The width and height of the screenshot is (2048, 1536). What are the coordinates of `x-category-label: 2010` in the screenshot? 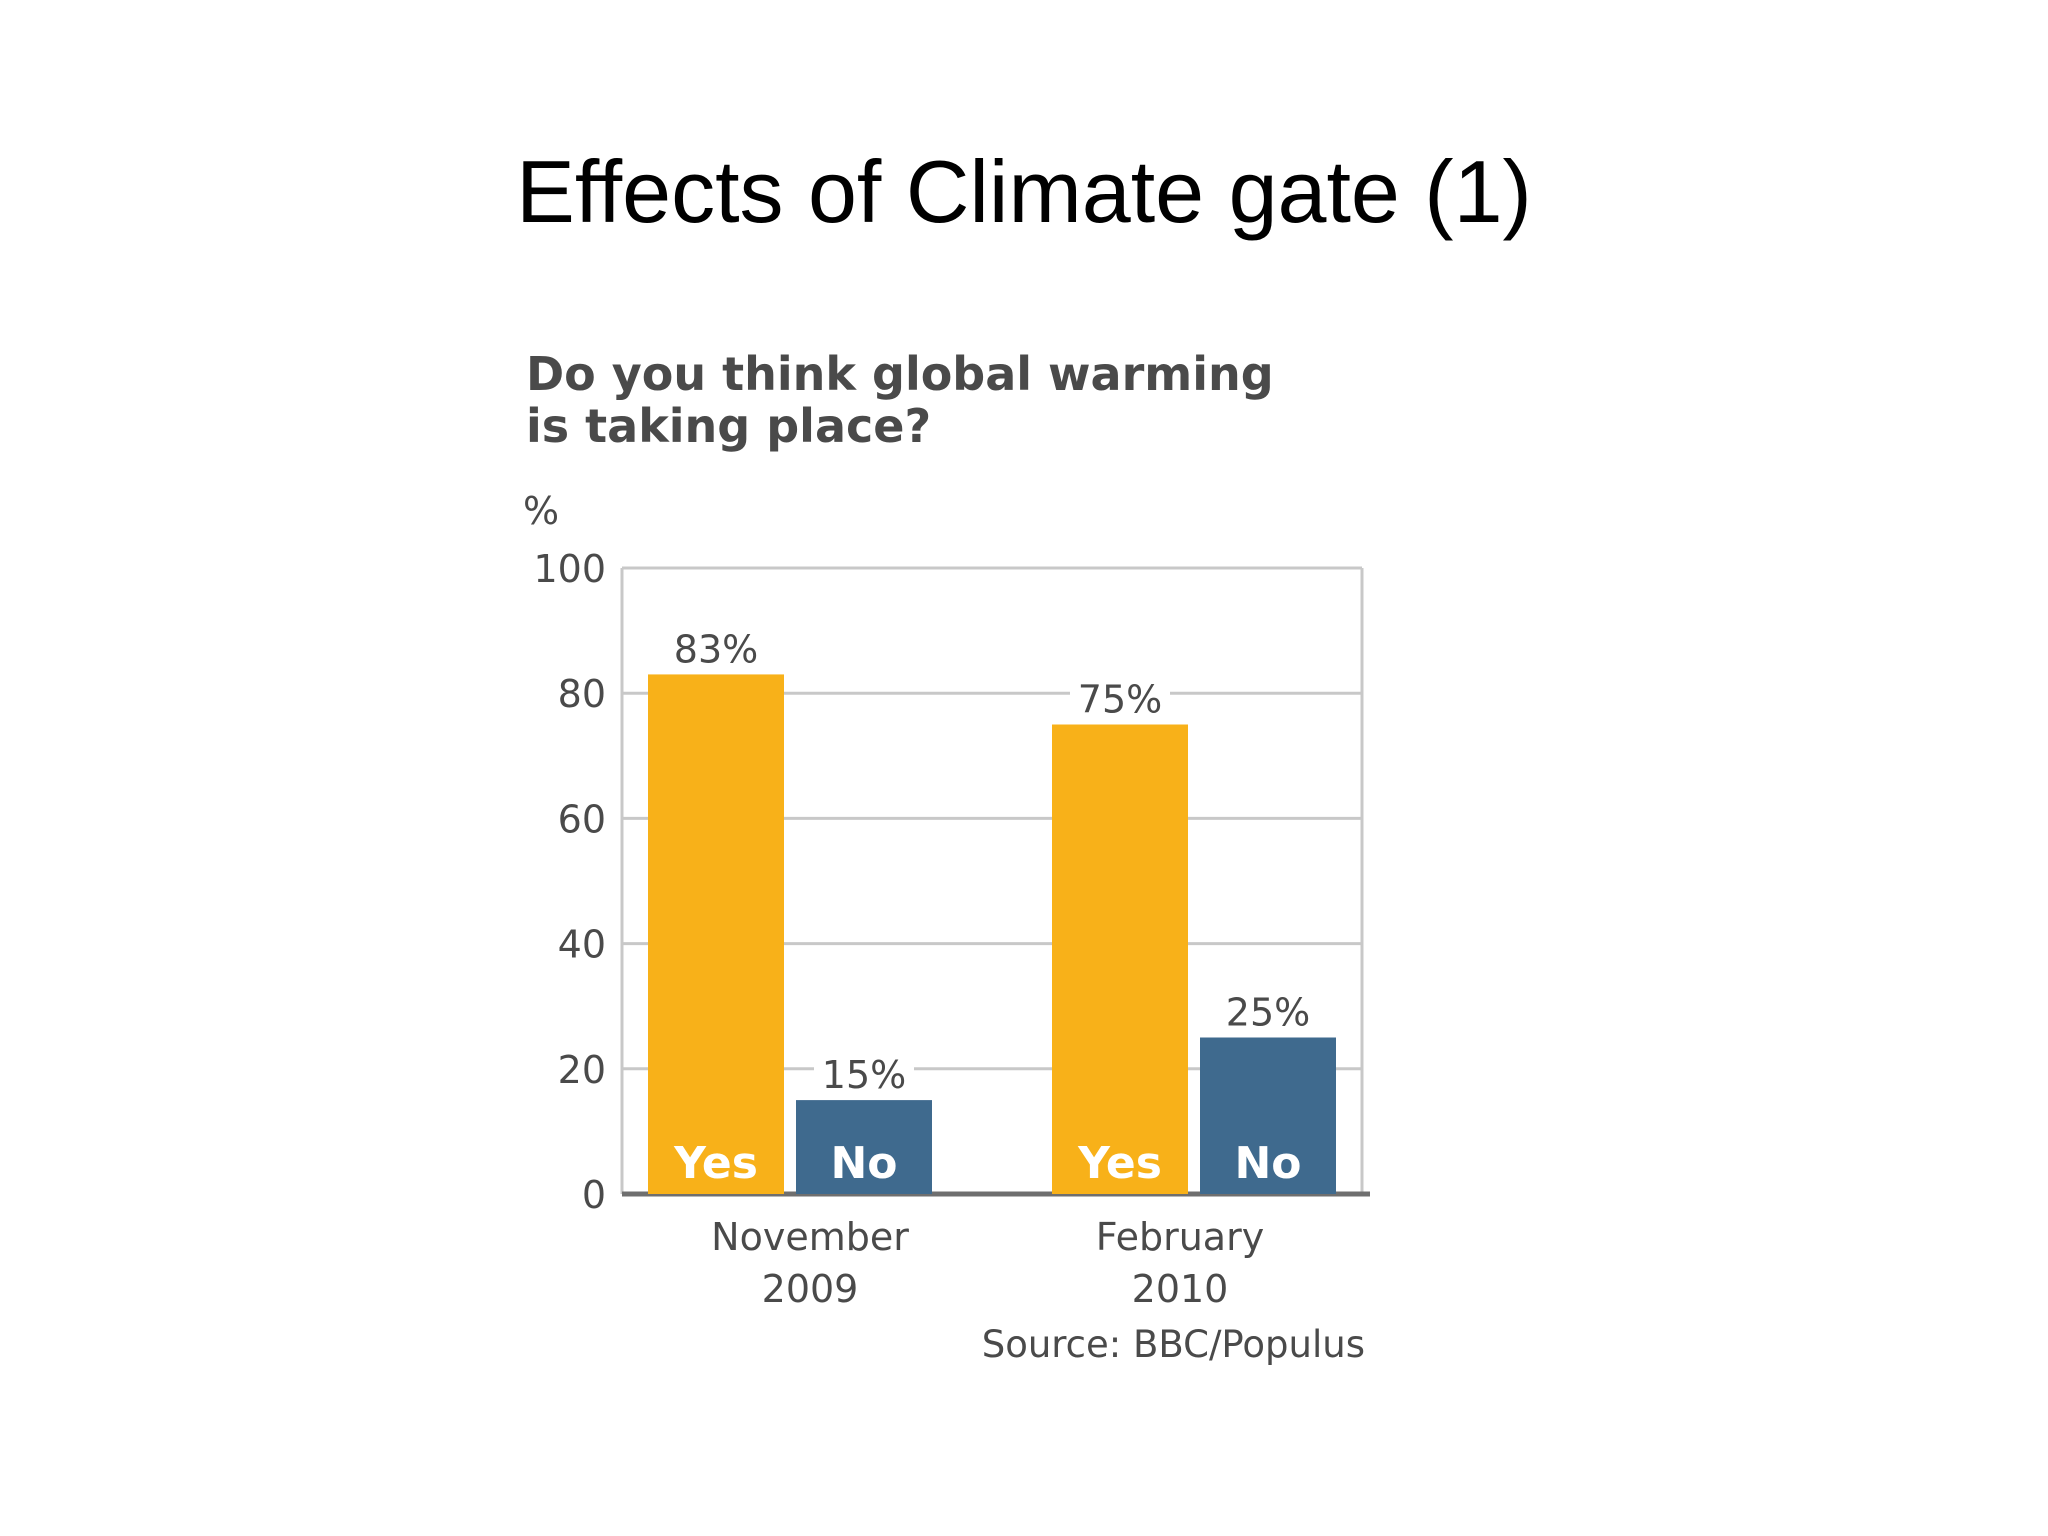 It's located at (1180, 1289).